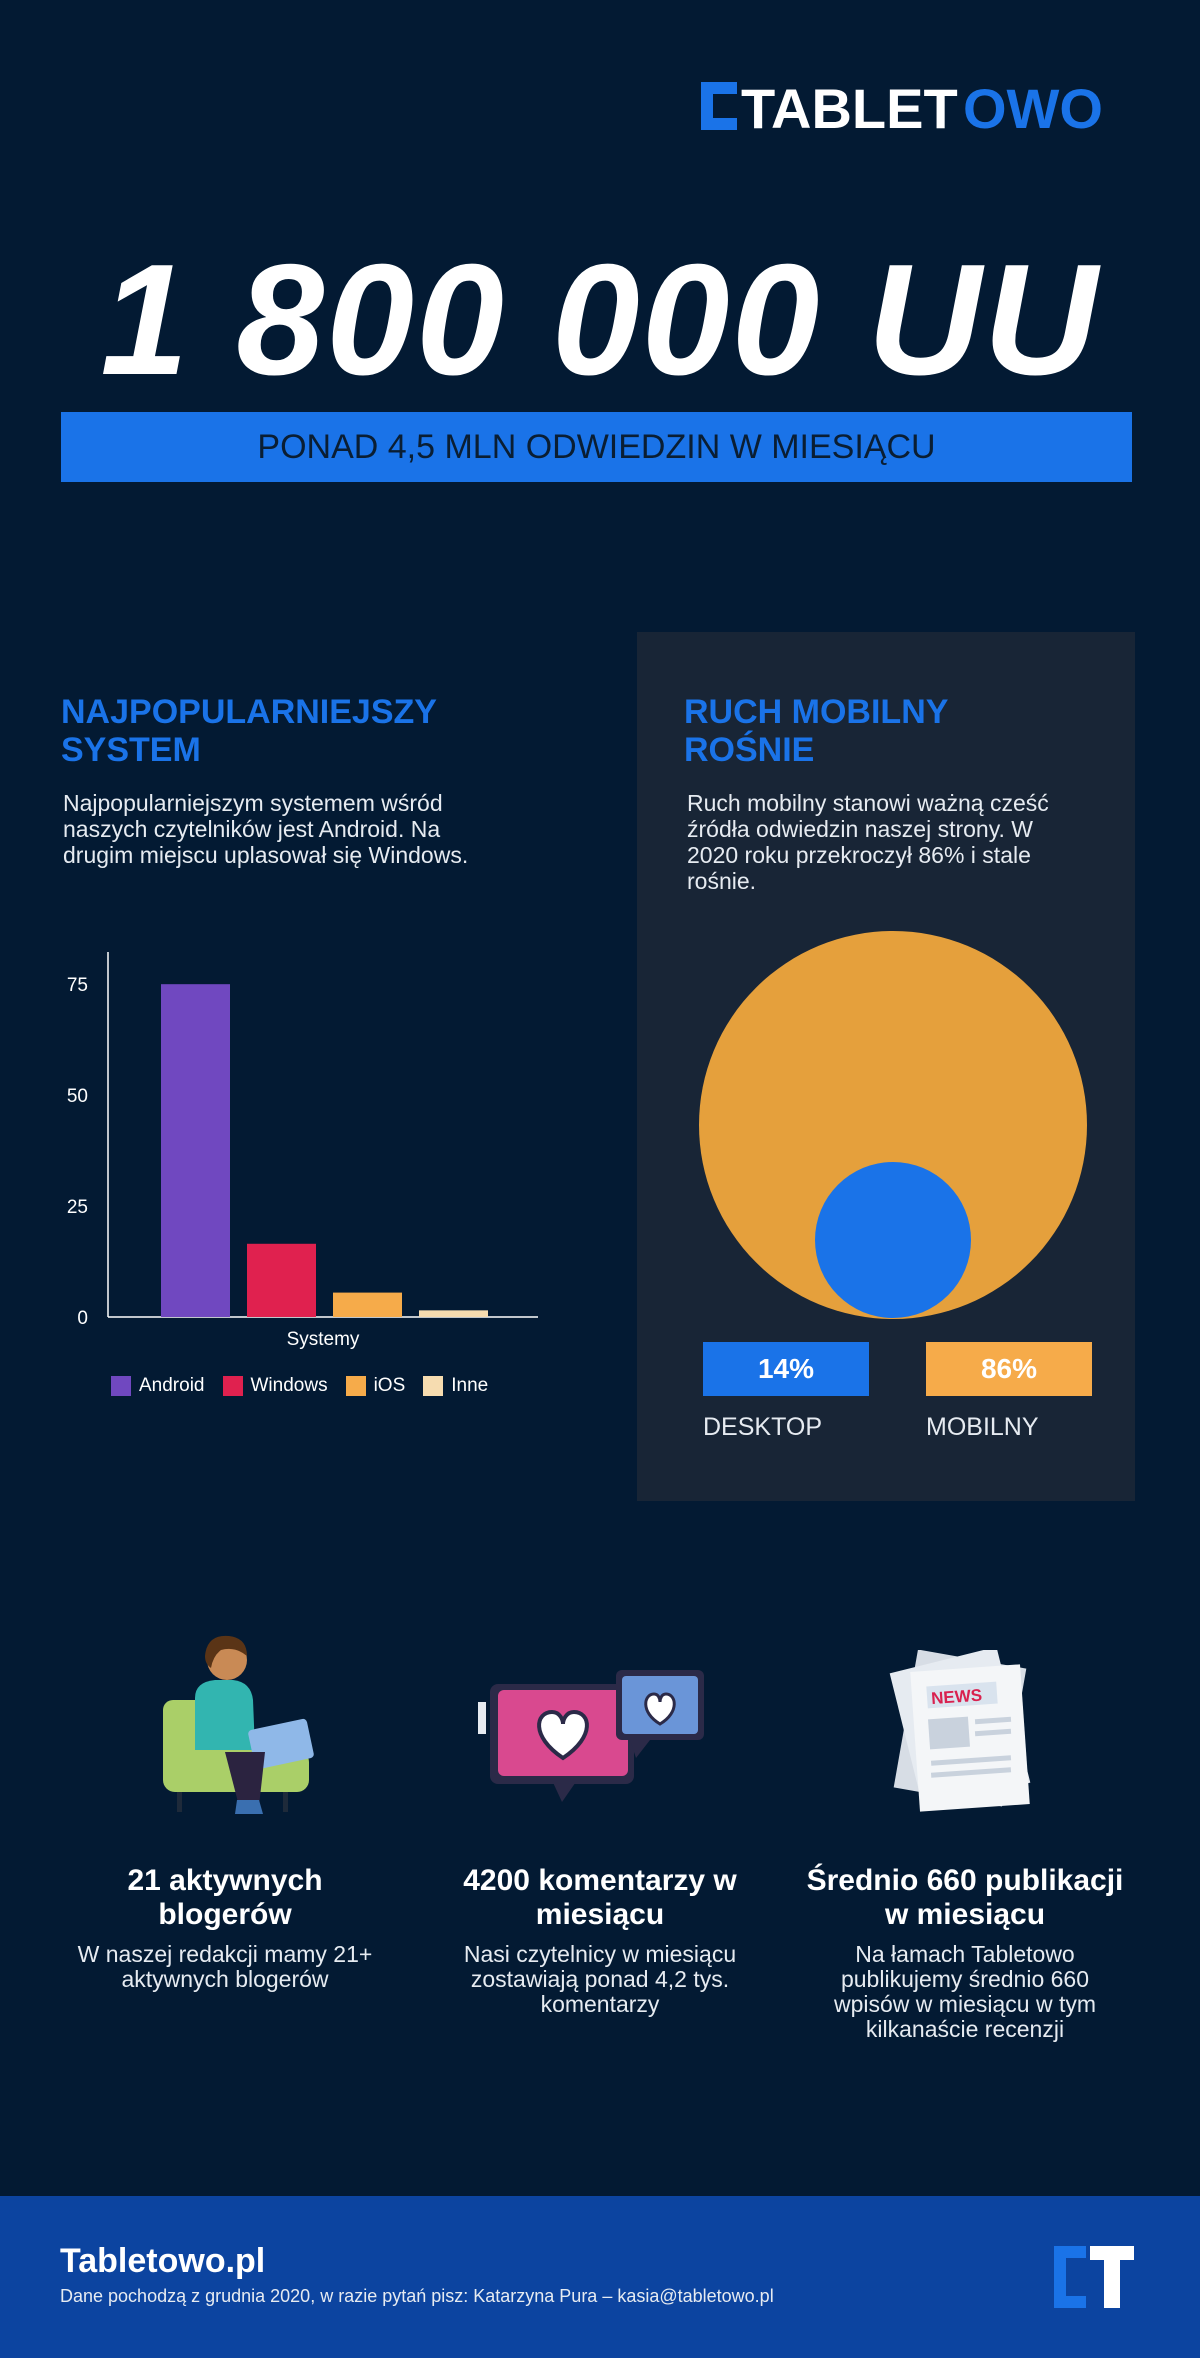  I want to click on news-papers-icon: NEWS, so click(960, 1731).